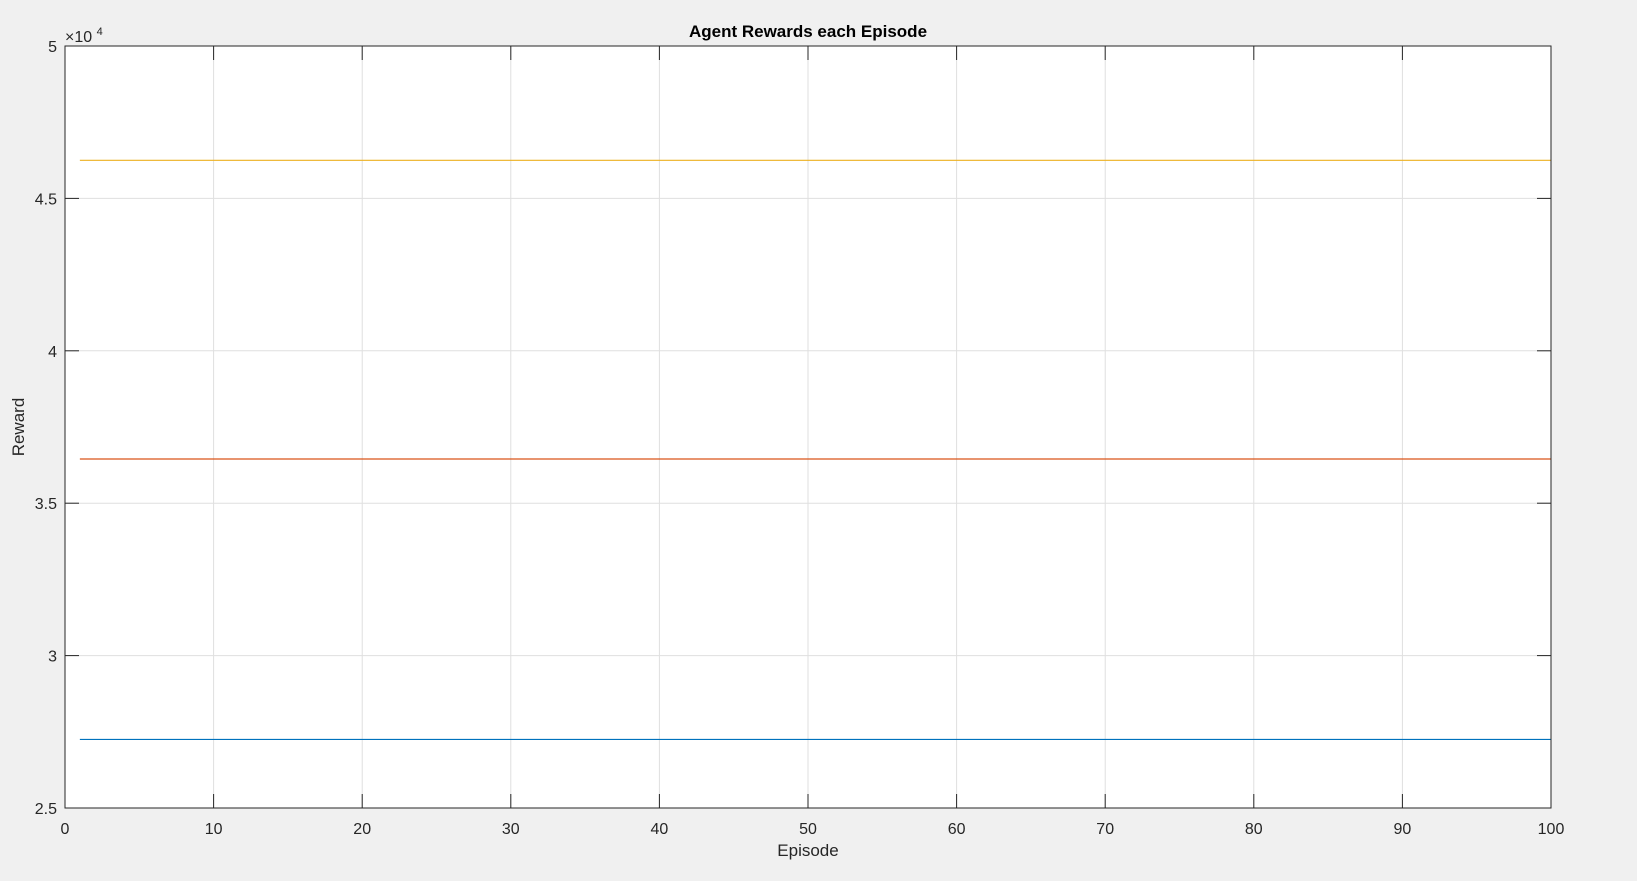  Describe the element at coordinates (957, 829) in the screenshot. I see `x-tick-label: 60` at that location.